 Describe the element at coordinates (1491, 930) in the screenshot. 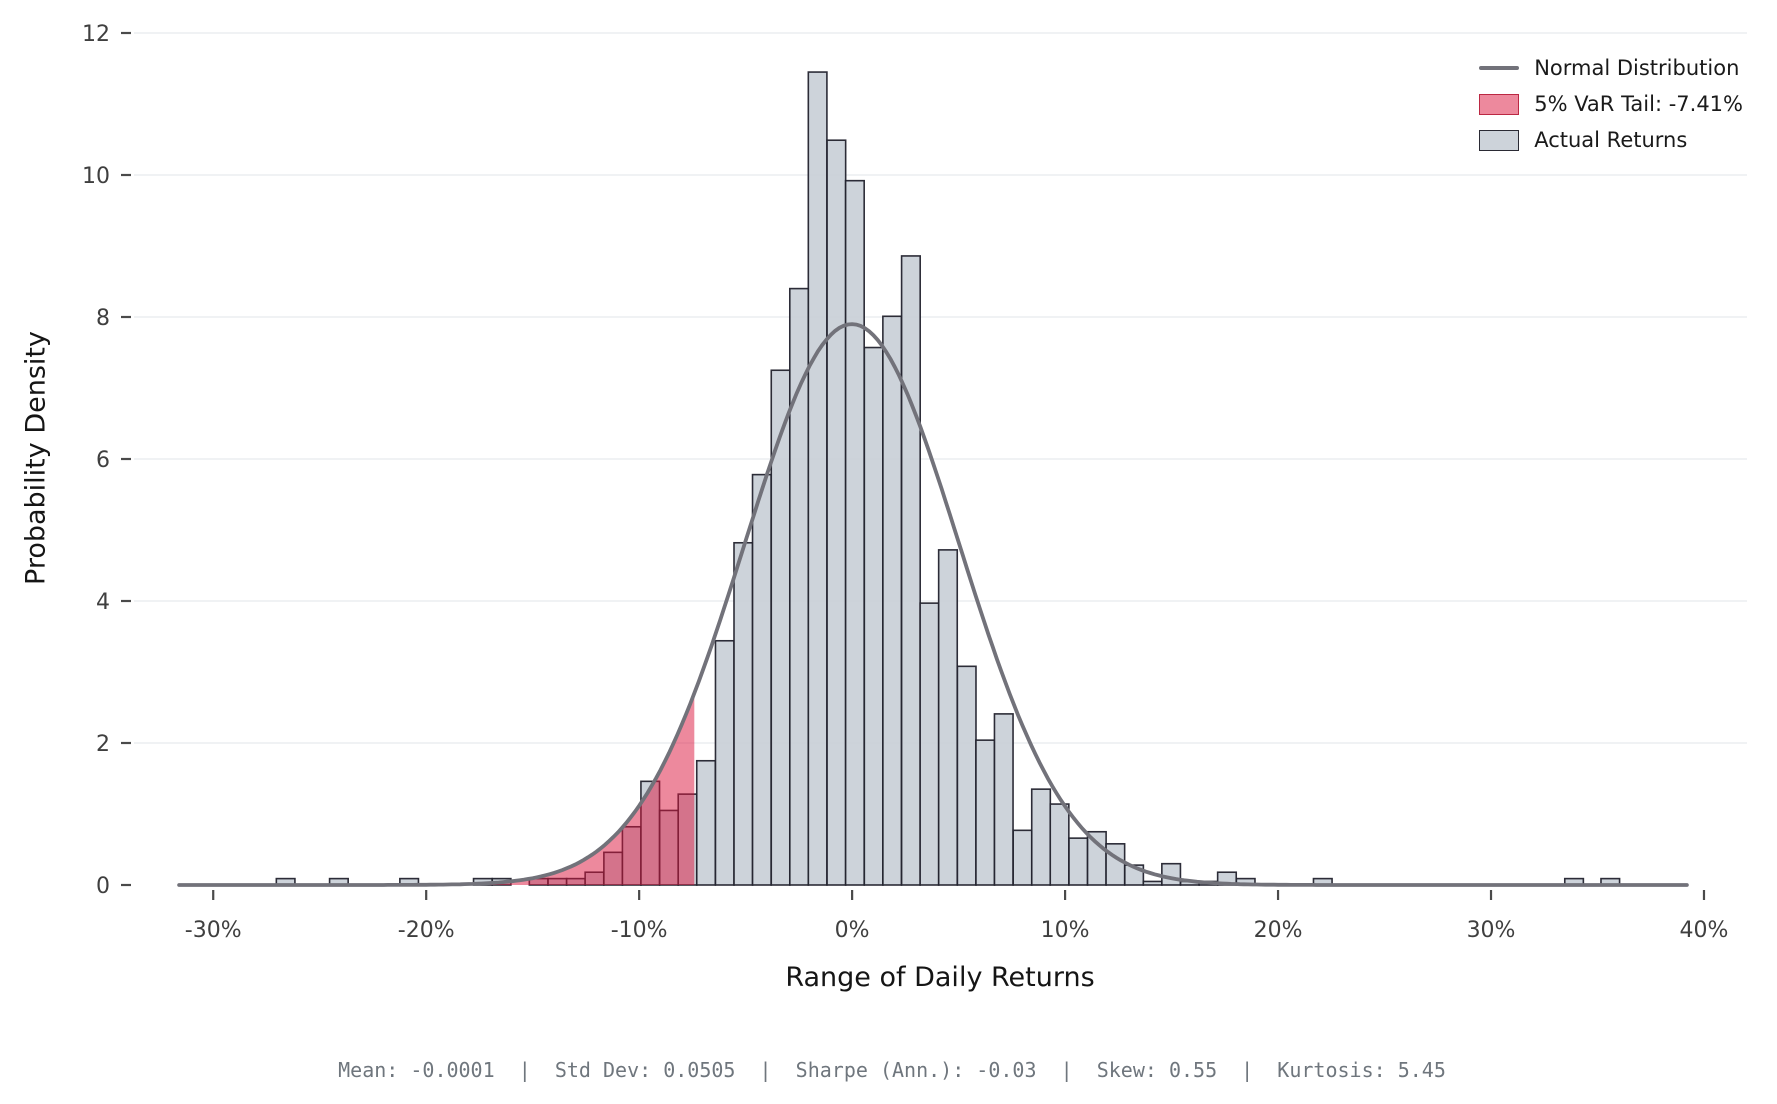

I see `x-tick-label: 30%` at that location.